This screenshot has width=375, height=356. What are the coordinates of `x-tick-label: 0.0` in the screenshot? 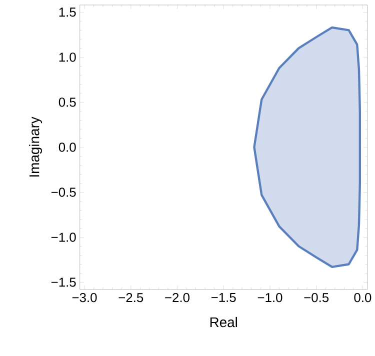 It's located at (363, 297).